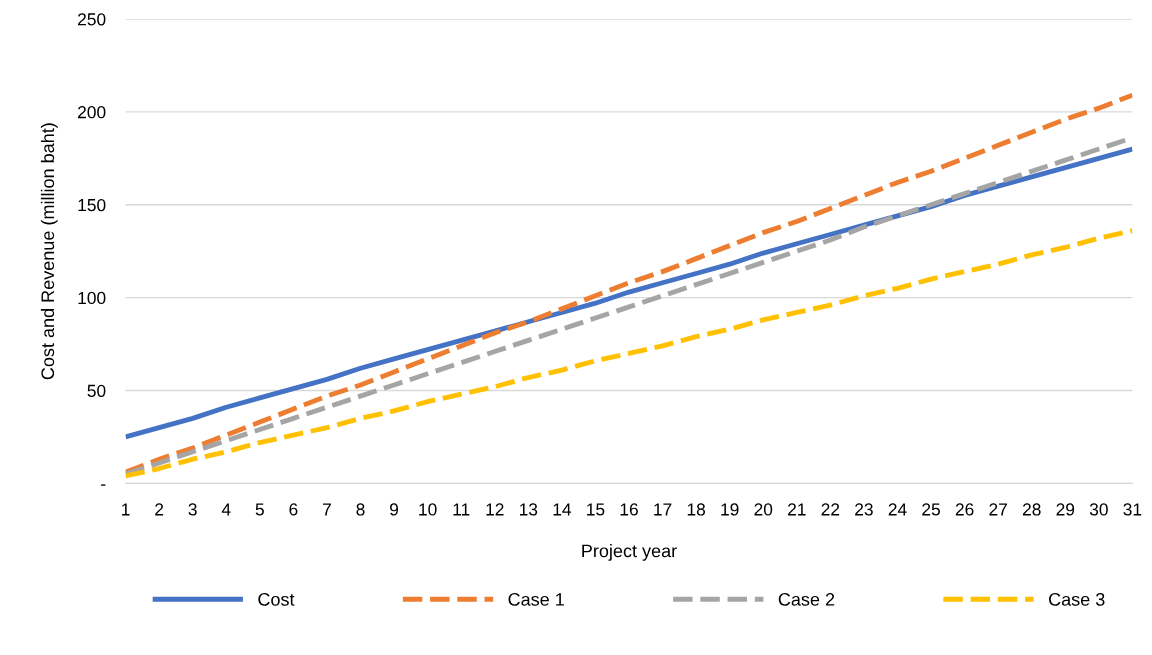 This screenshot has height=655, width=1152. What do you see at coordinates (528, 509) in the screenshot?
I see `x-tick-label: 13` at bounding box center [528, 509].